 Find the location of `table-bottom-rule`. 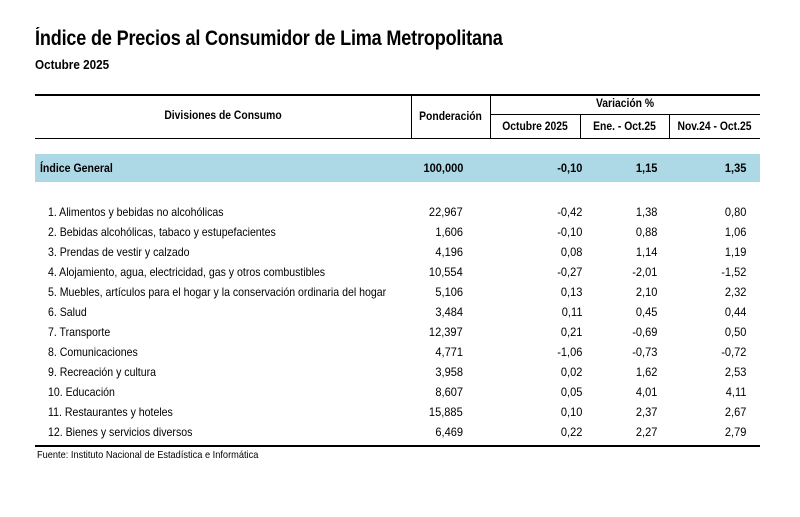

table-bottom-rule is located at coordinates (397, 446).